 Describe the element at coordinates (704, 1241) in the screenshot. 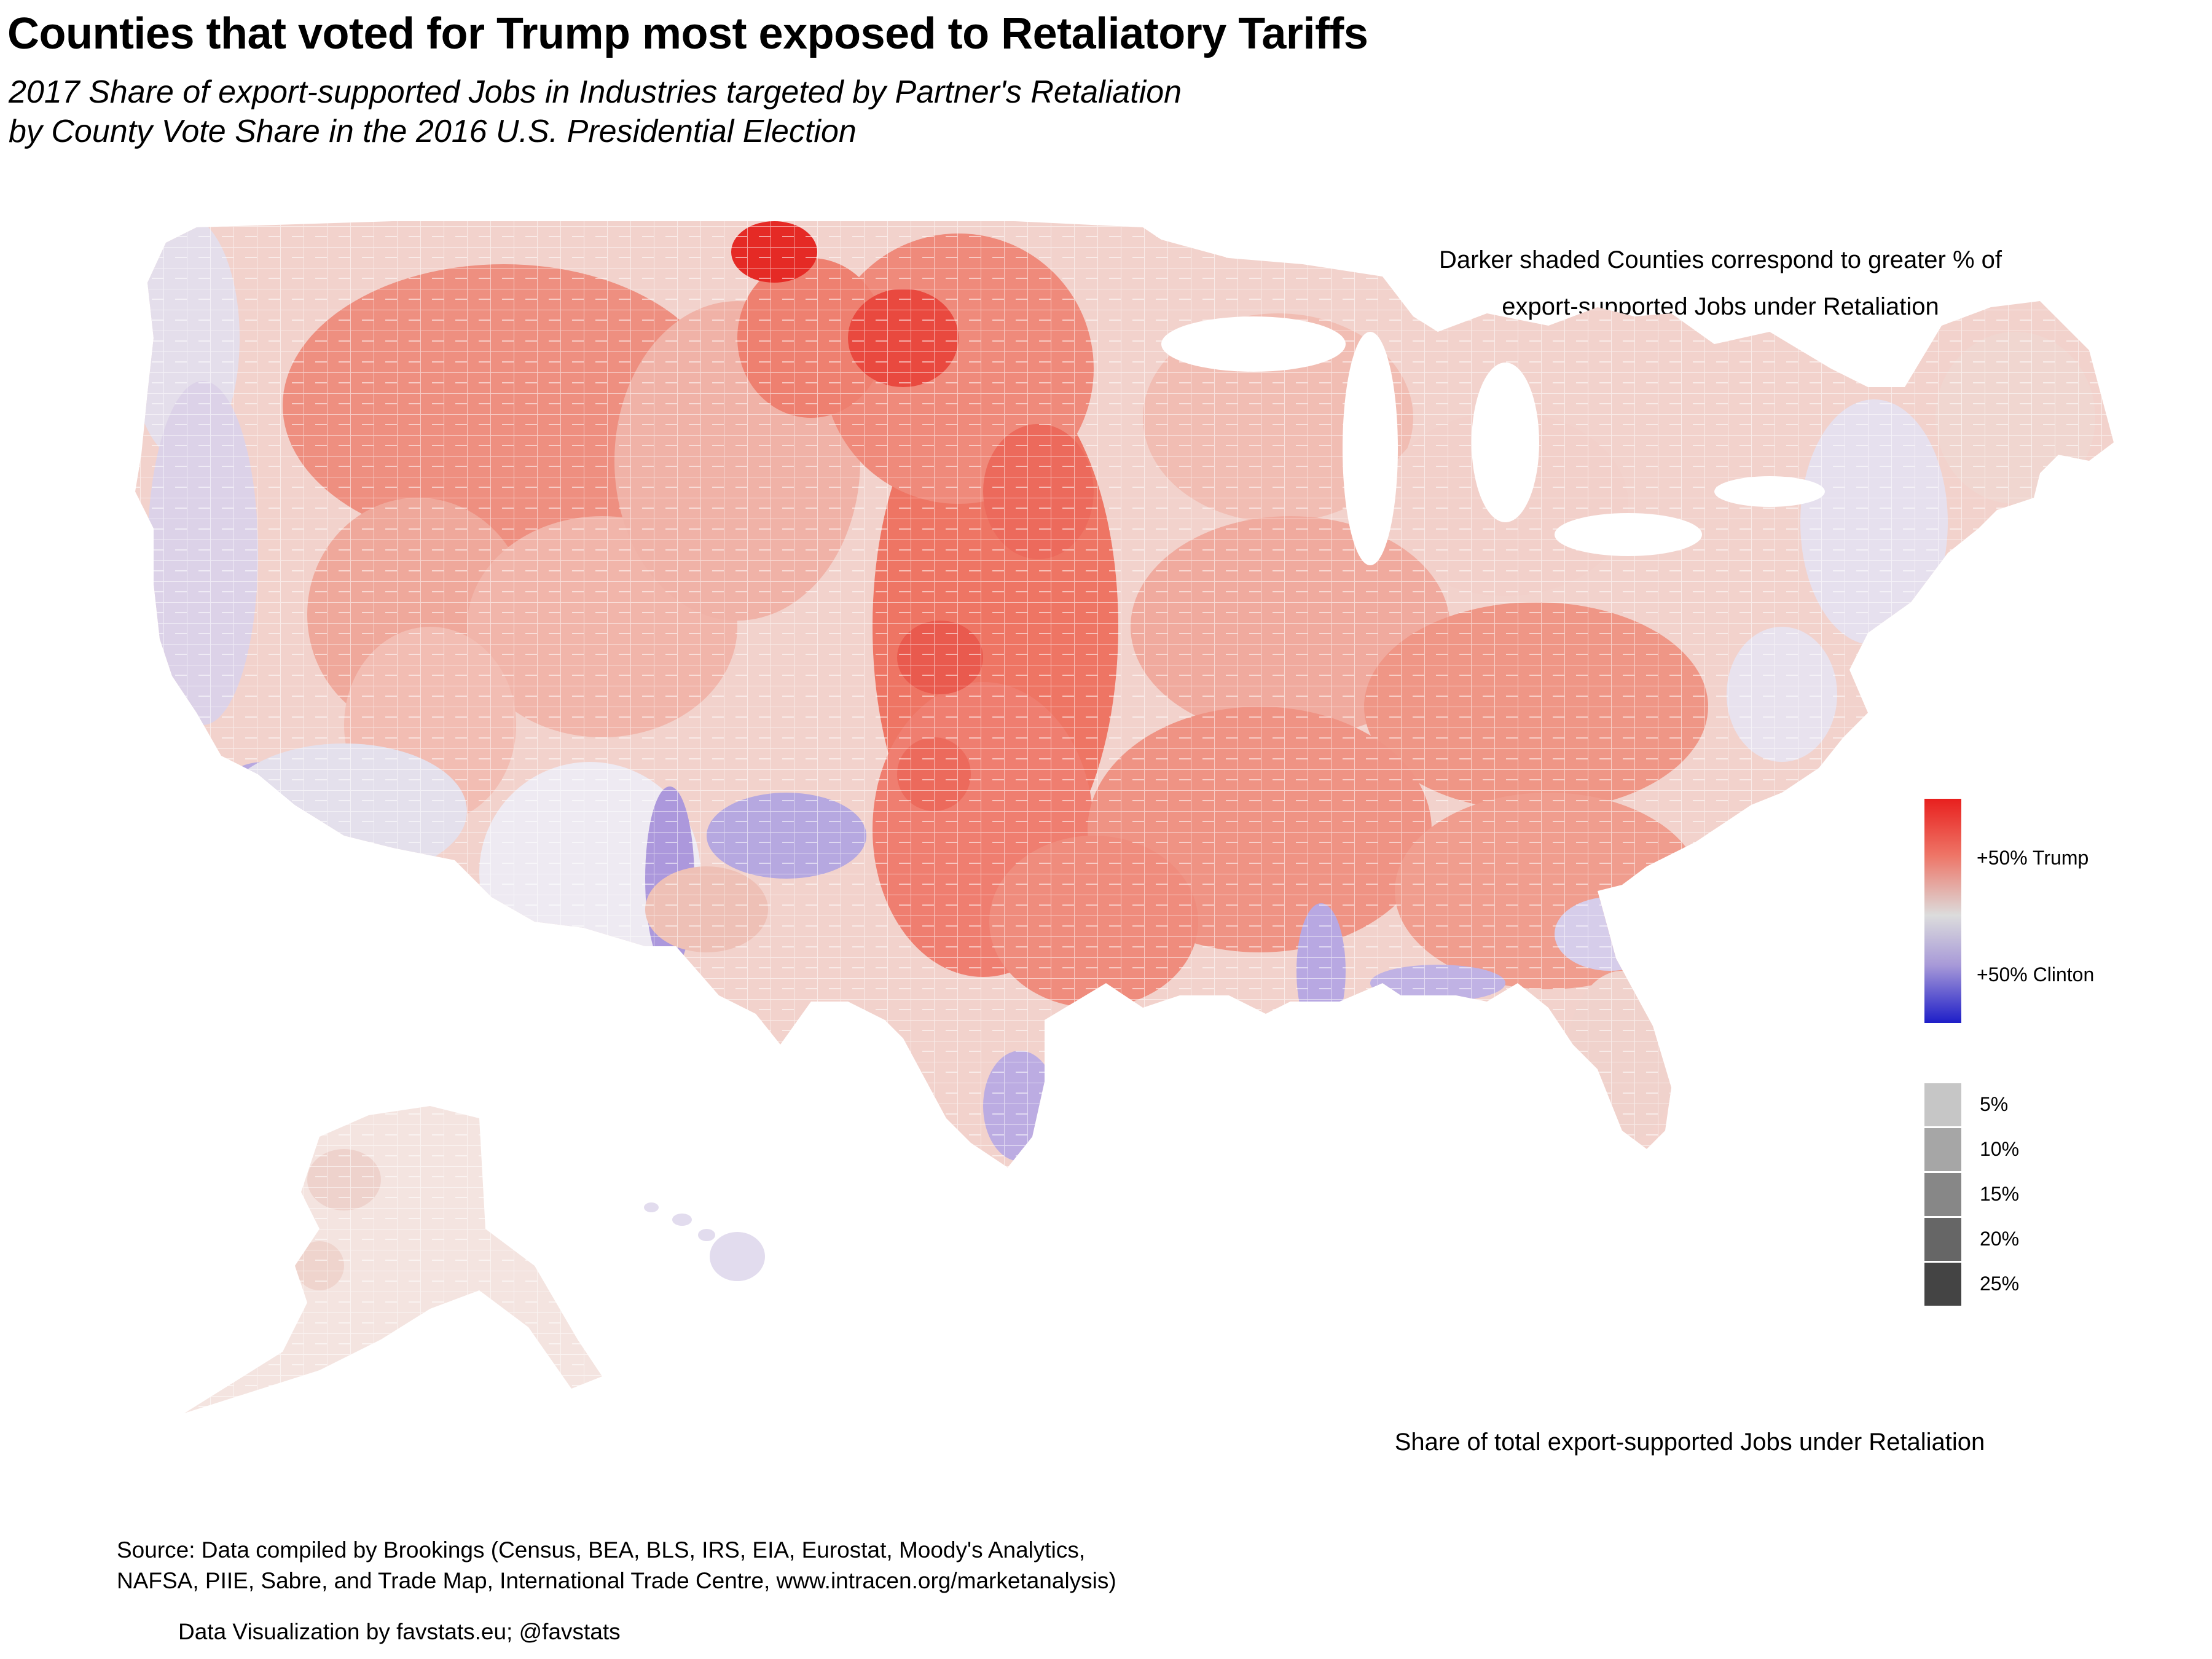

I see `hawaii-counties` at that location.